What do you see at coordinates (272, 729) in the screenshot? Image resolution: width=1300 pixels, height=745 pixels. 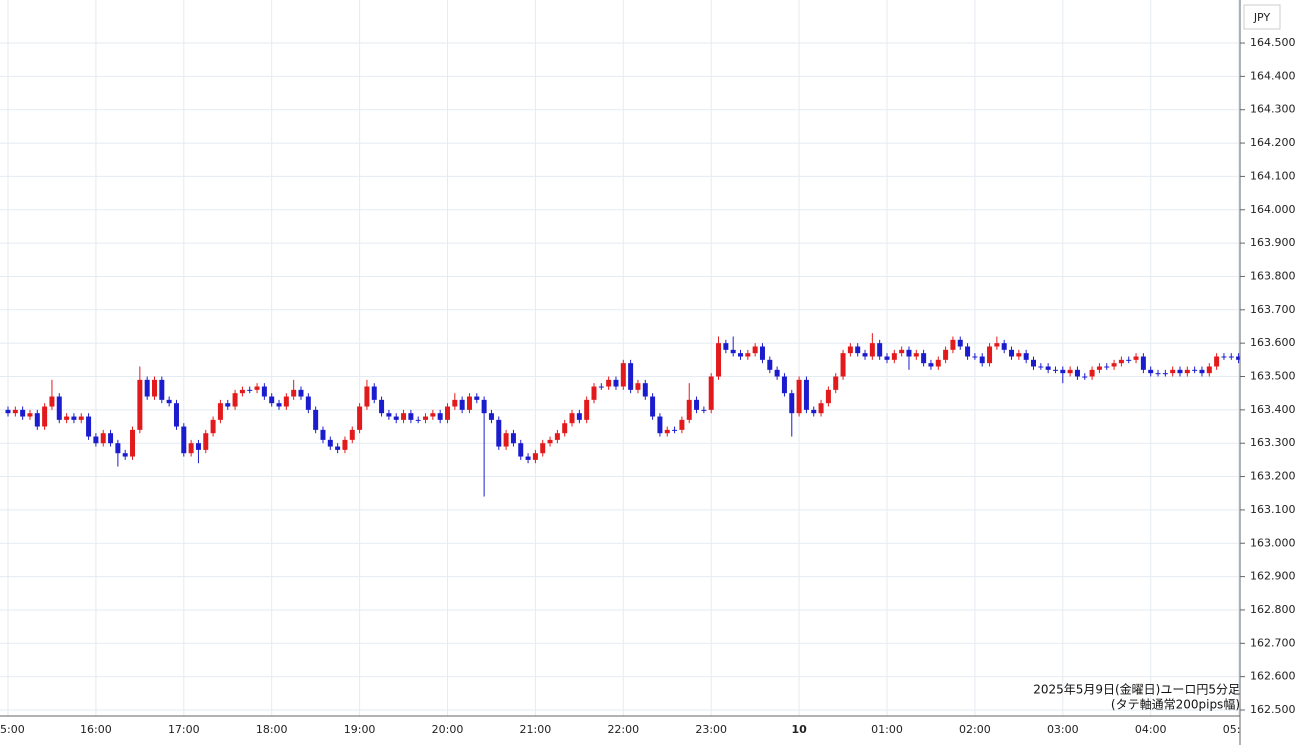 I see `x-tick-label: 18:00` at bounding box center [272, 729].